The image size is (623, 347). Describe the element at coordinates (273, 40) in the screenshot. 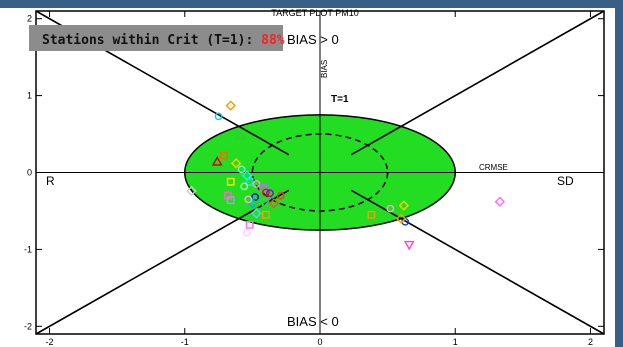

I see `stat-box-value: 88%` at that location.